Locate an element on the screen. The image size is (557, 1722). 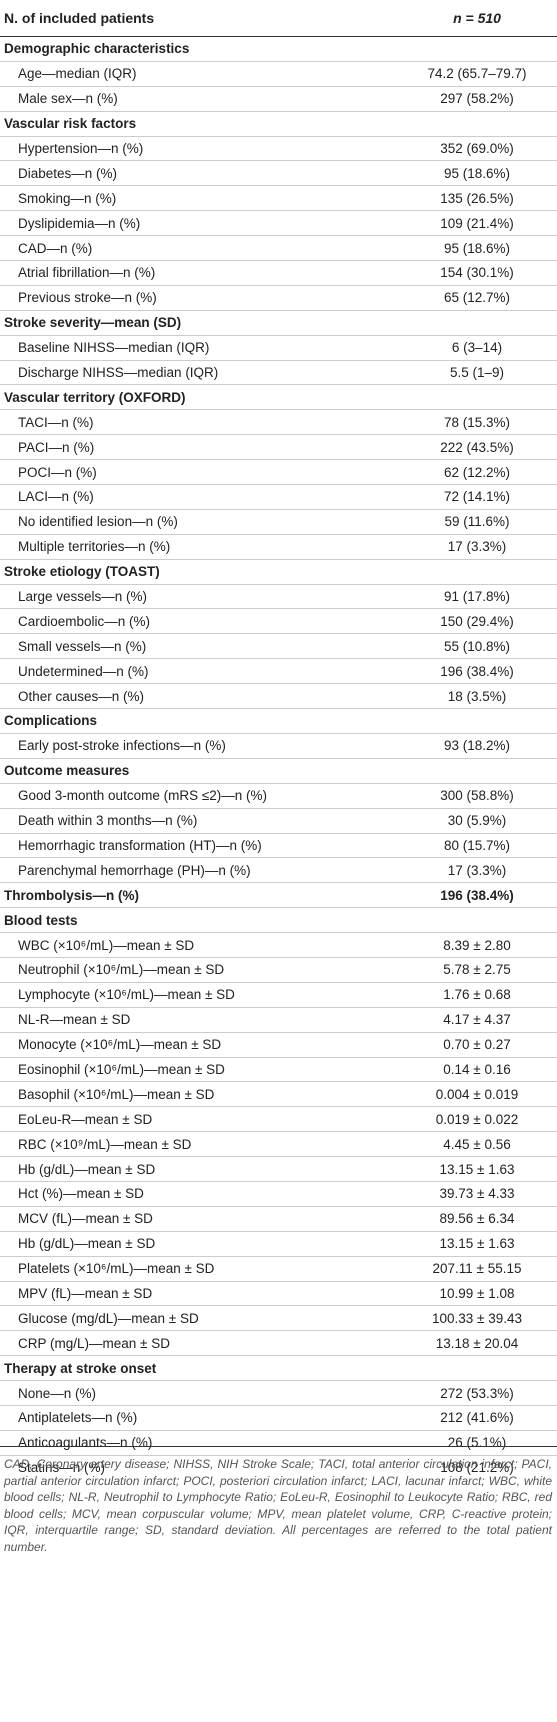
row-label: MCV (fL)—mean ± SD is located at coordinates (85, 1219).